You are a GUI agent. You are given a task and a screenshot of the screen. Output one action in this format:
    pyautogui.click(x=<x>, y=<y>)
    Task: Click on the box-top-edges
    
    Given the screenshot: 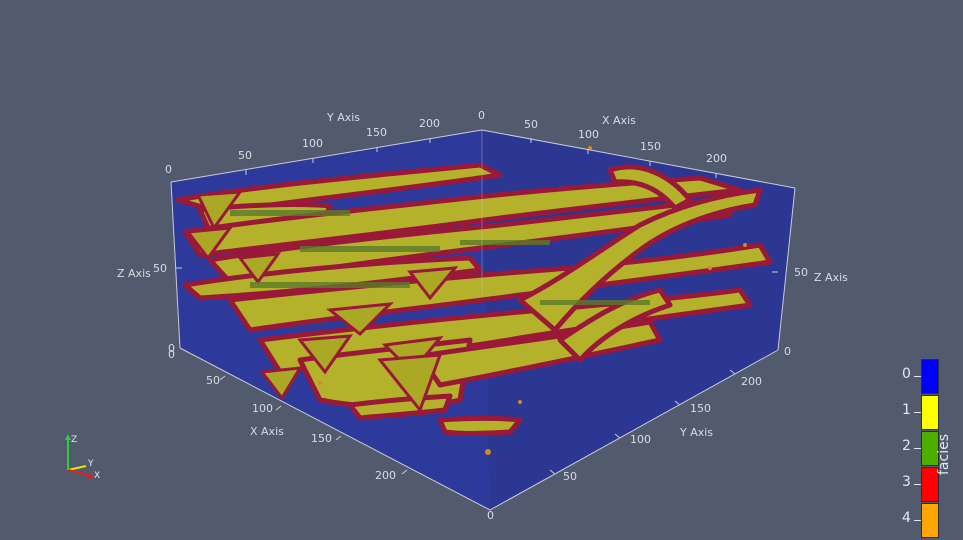 What is the action you would take?
    pyautogui.click(x=483, y=159)
    